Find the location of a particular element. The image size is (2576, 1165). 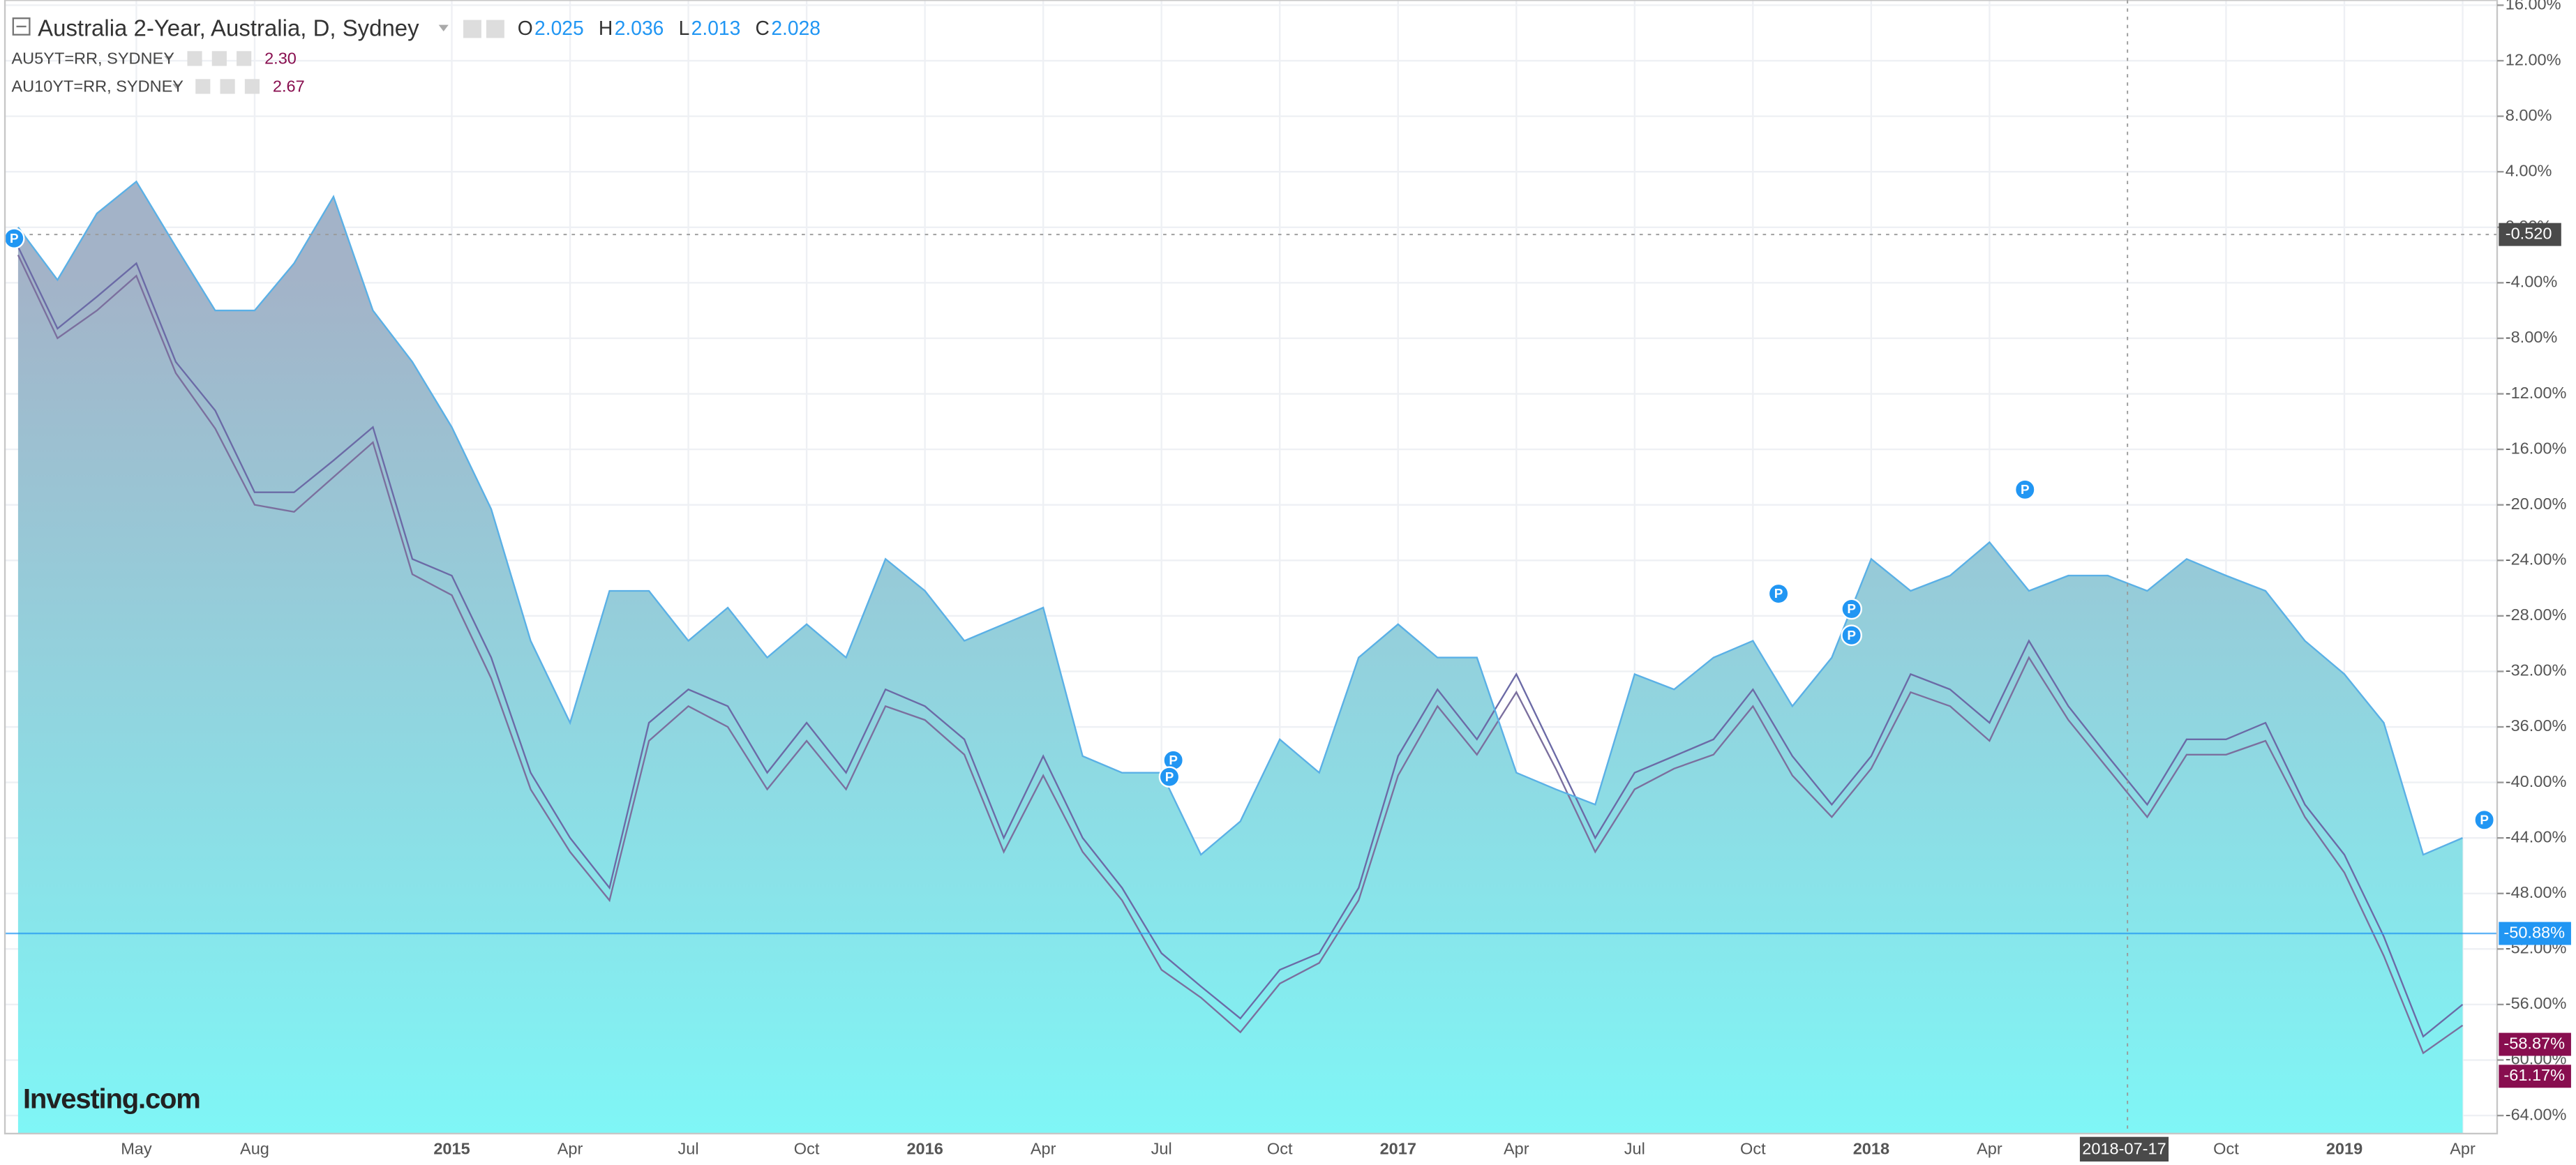

y-tick-label: -20.00% is located at coordinates (2536, 504).